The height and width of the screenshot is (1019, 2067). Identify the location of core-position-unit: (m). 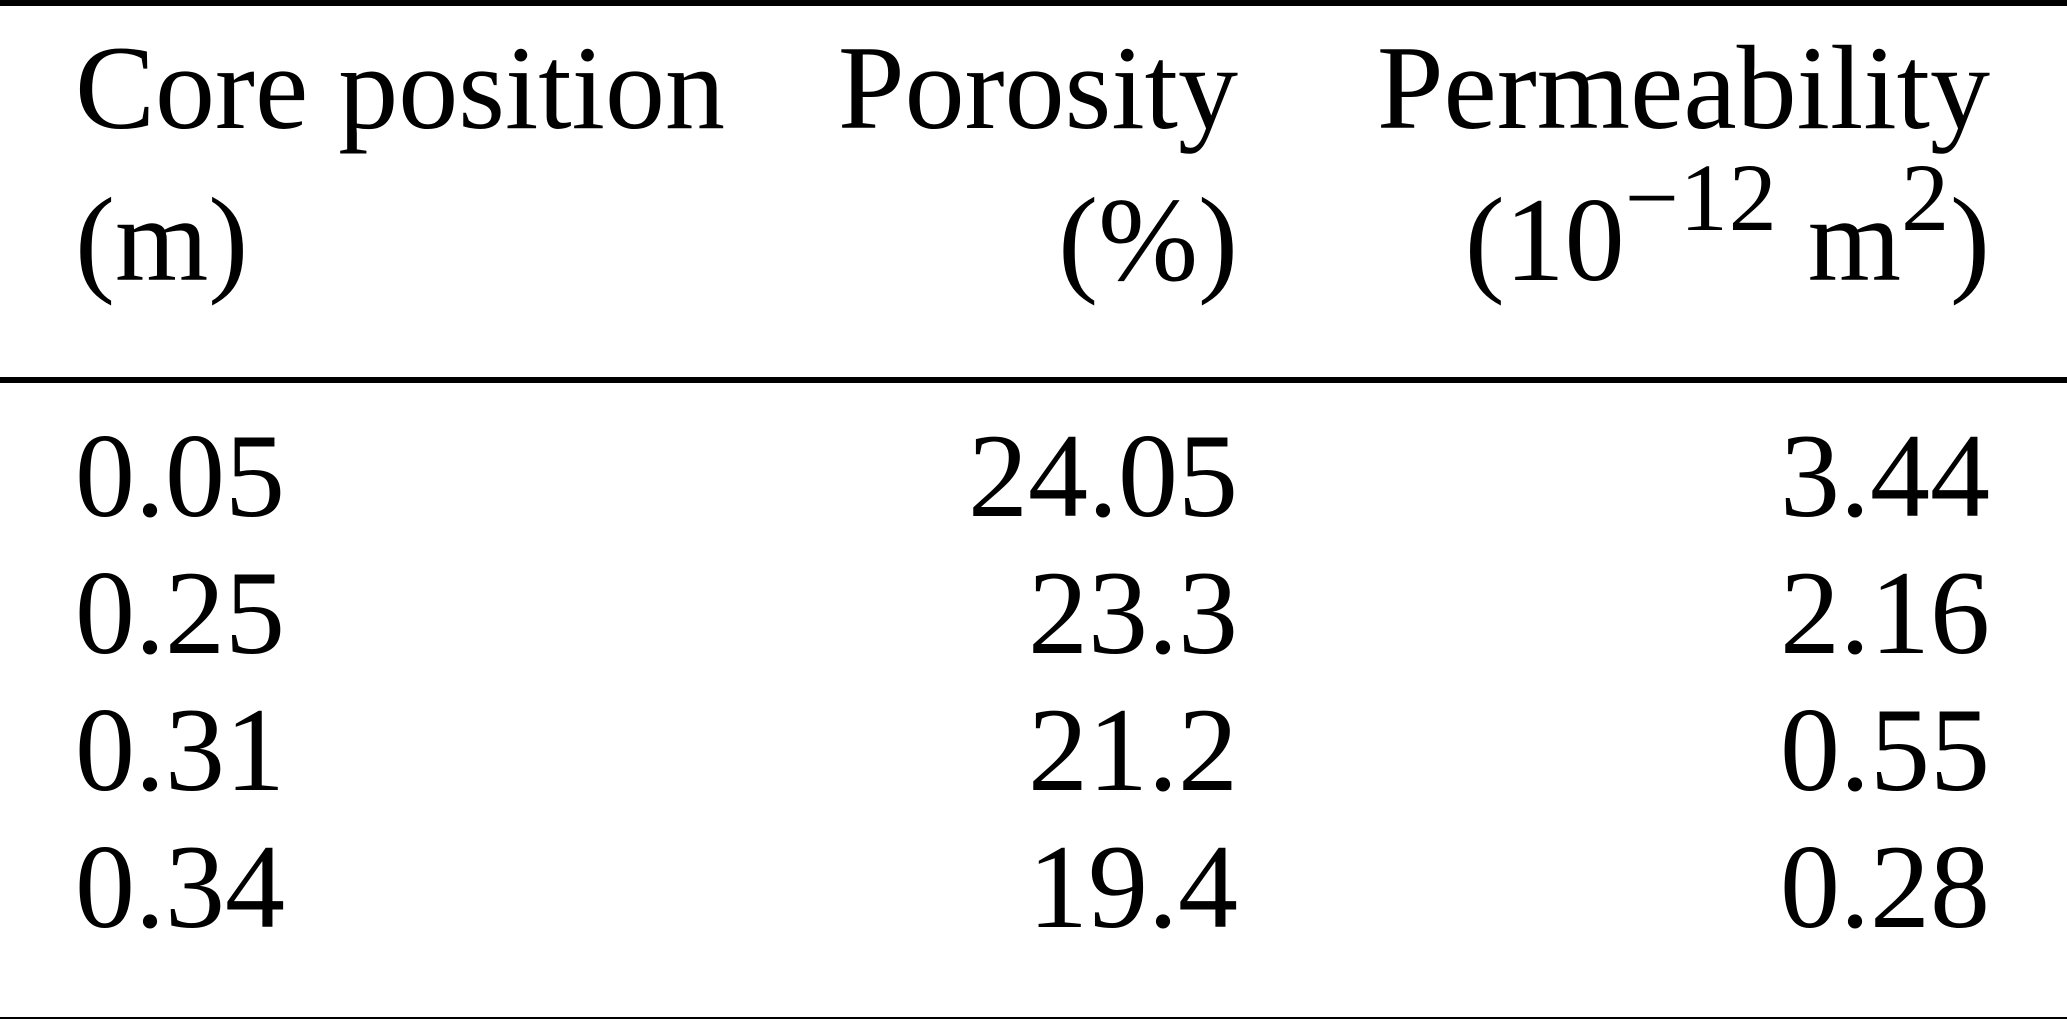
(162, 239).